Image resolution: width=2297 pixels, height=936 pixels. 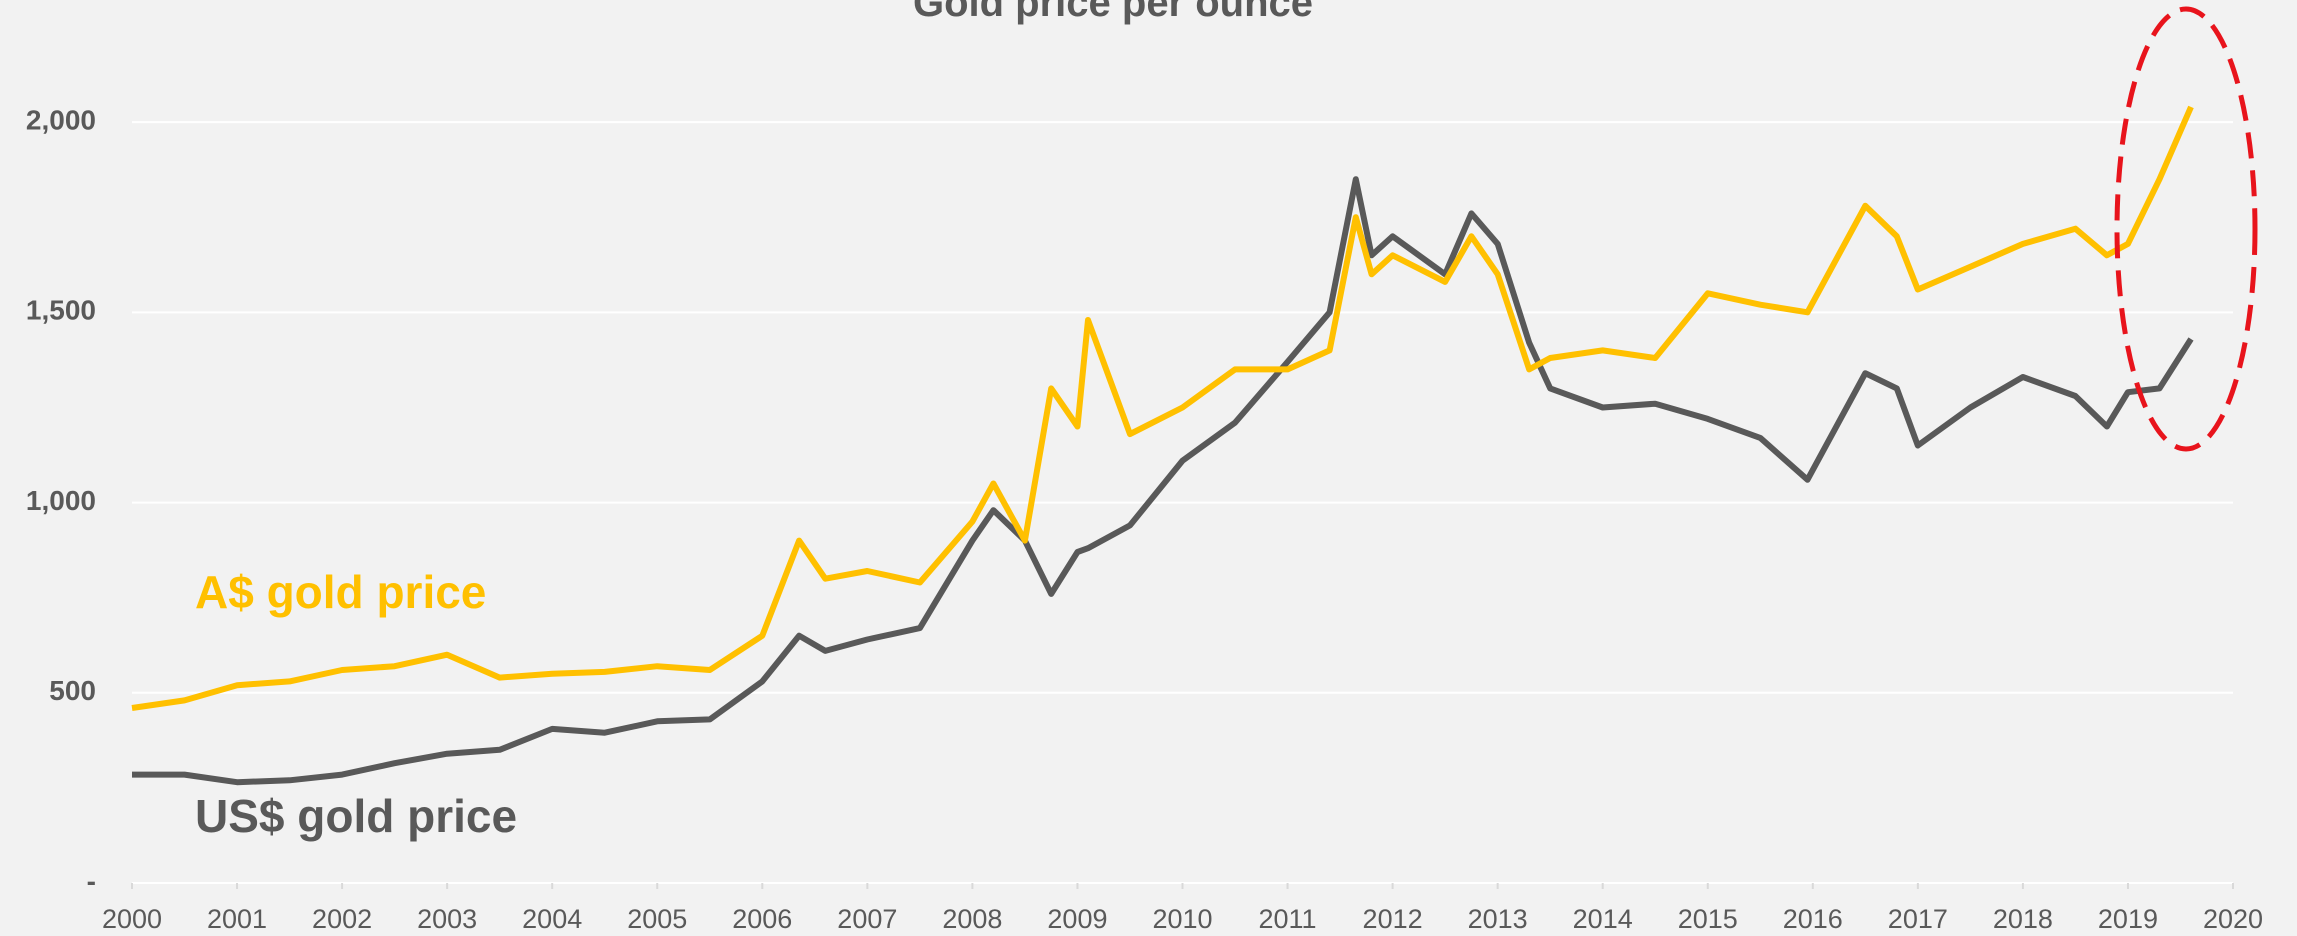 I want to click on x-tick-label: 2006, so click(x=762, y=919).